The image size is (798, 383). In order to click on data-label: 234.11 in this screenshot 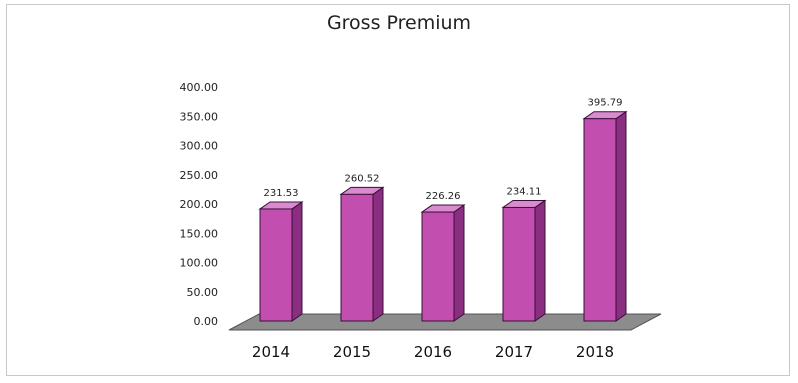, I will do `click(524, 191)`.